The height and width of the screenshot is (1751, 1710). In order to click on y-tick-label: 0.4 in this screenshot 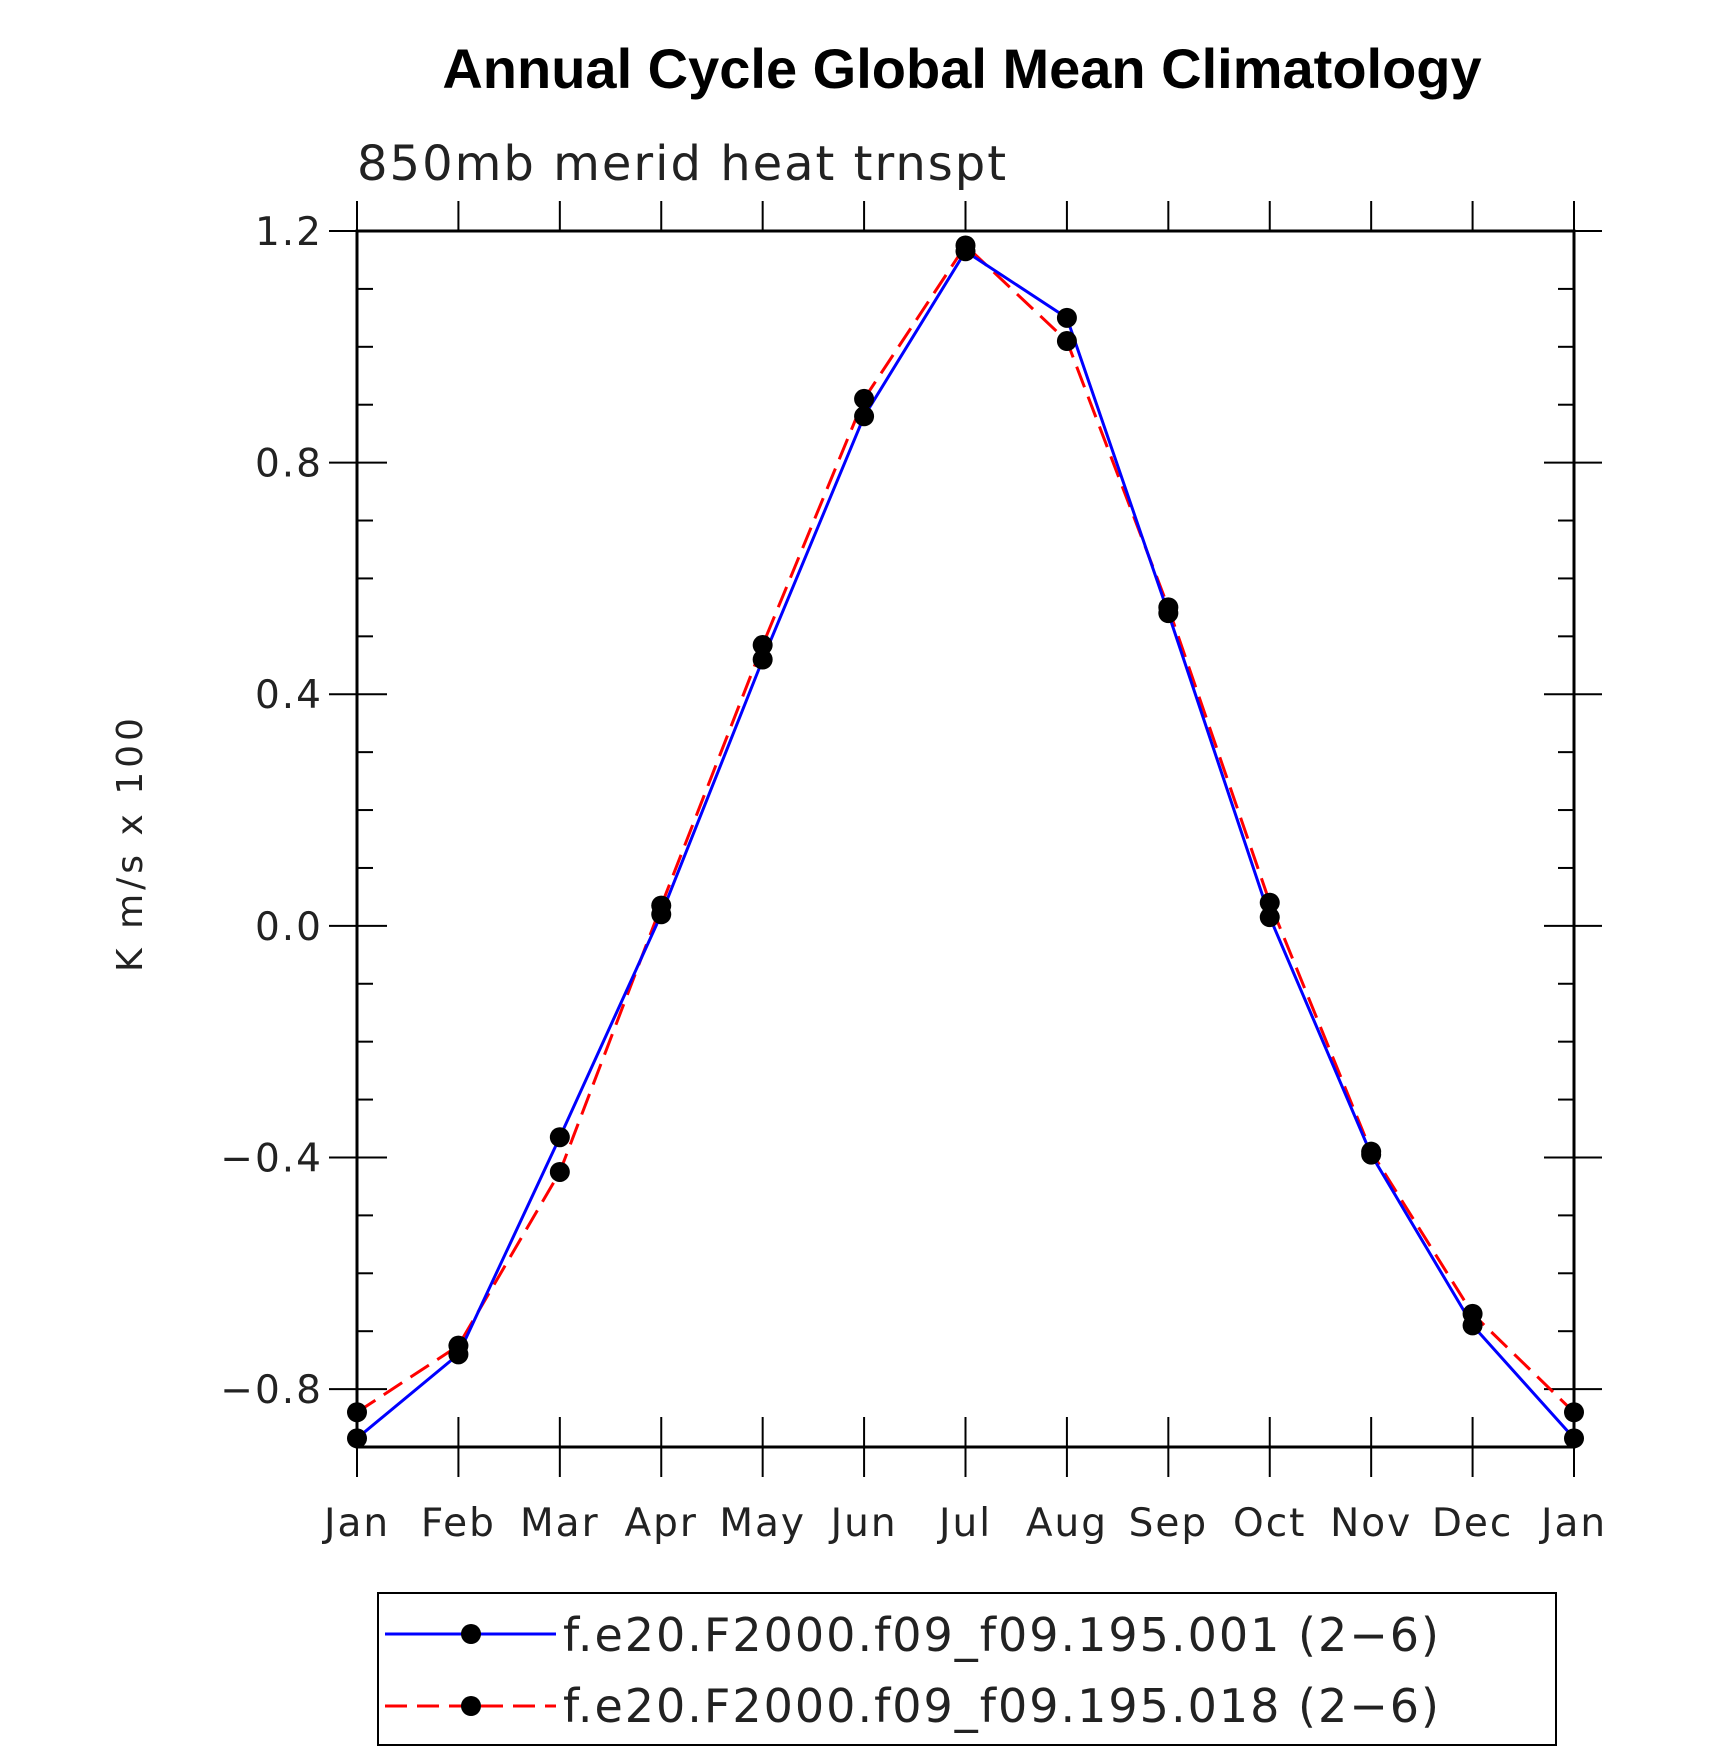, I will do `click(289, 695)`.